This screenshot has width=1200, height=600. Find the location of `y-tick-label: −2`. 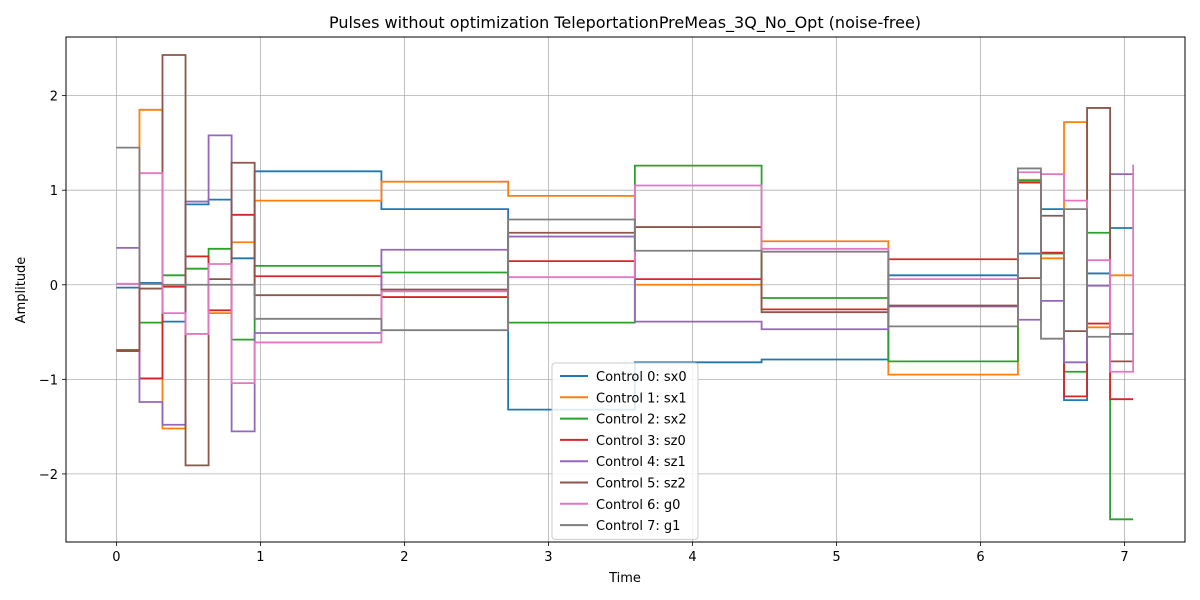

y-tick-label: −2 is located at coordinates (48, 475).